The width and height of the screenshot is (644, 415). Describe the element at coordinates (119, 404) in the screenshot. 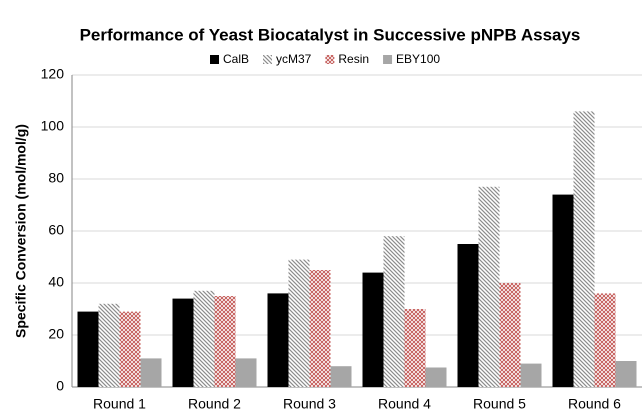

I see `x-tick-label: Round 1` at that location.